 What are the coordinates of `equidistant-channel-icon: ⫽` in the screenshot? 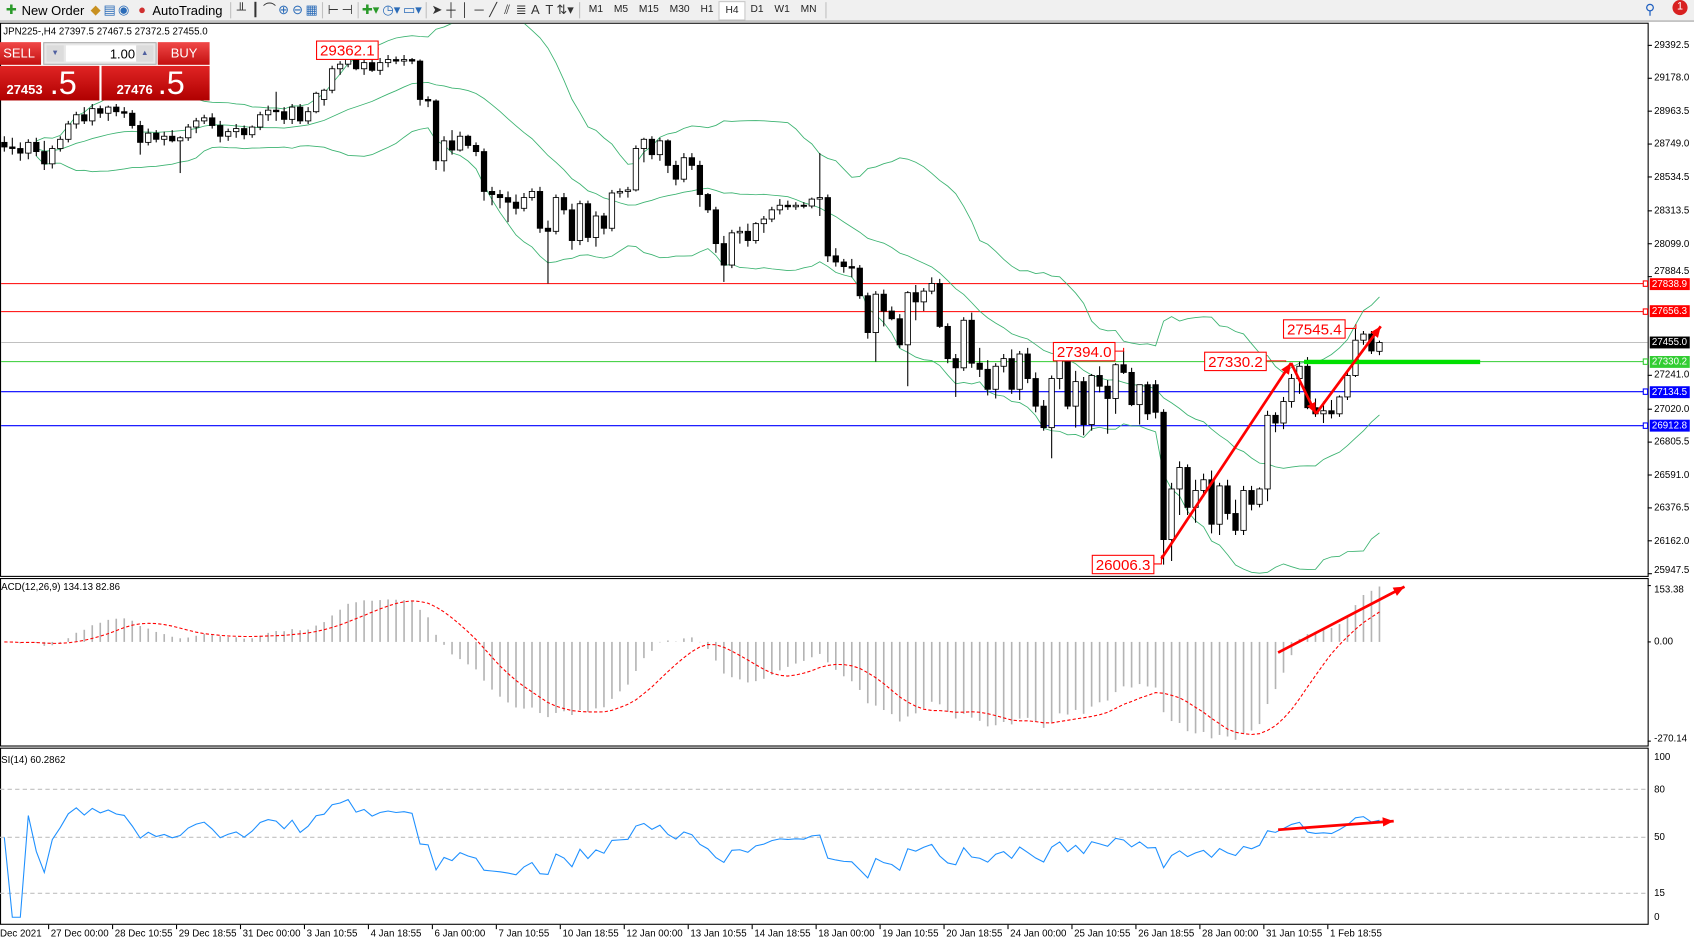 It's located at (507, 10).